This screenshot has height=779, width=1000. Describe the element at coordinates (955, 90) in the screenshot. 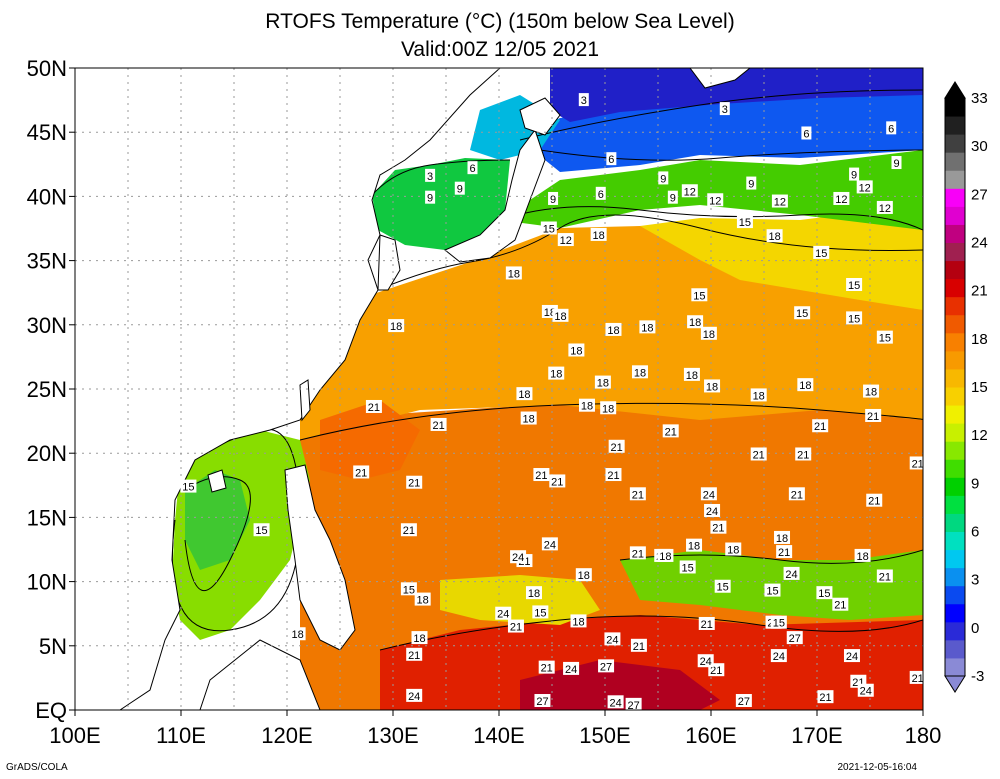

I see `colorbar-max-arrow` at that location.